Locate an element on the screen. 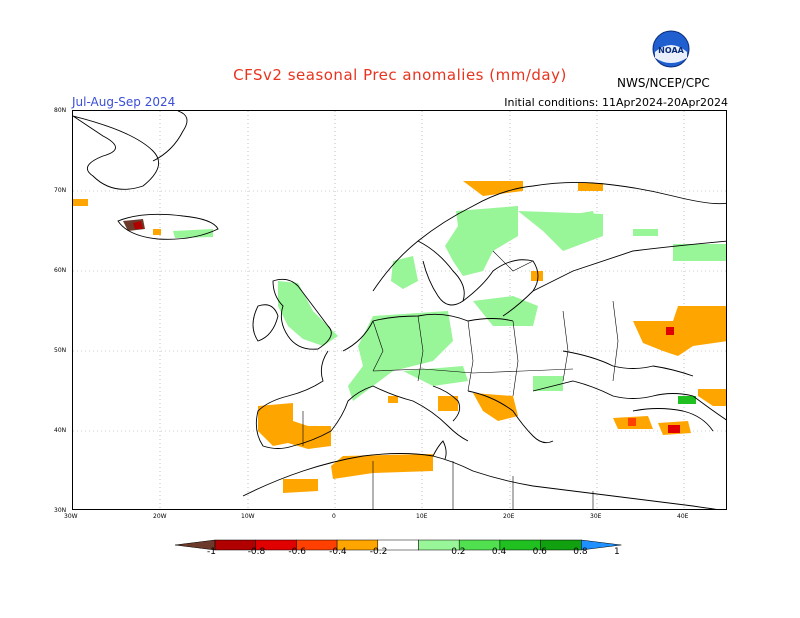 The width and height of the screenshot is (800, 618). initial-conditions-label: Initial conditions: 11Apr2024-20Apr2024 is located at coordinates (616, 102).